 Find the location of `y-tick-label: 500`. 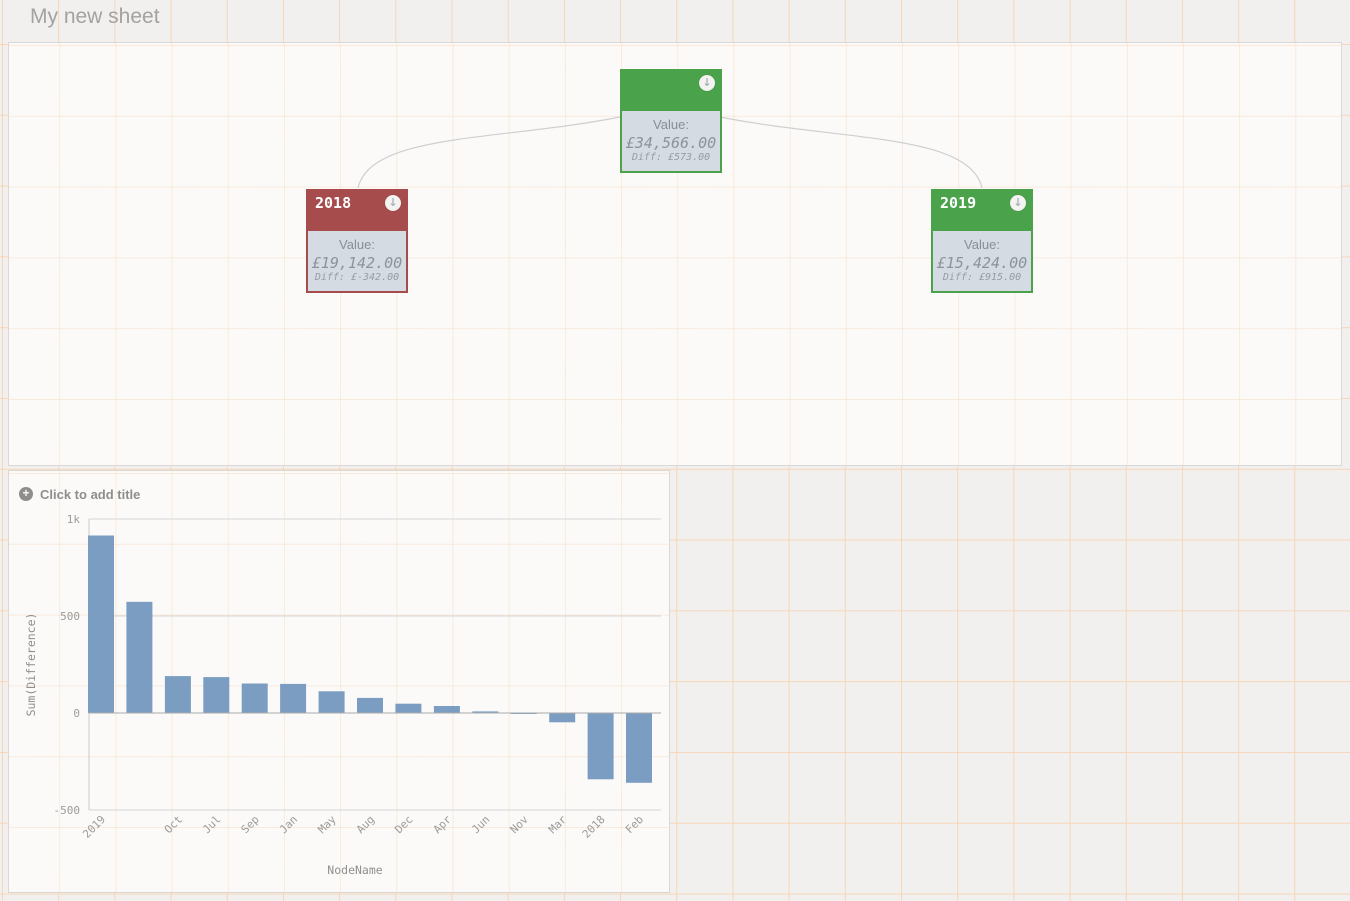

y-tick-label: 500 is located at coordinates (70, 616).